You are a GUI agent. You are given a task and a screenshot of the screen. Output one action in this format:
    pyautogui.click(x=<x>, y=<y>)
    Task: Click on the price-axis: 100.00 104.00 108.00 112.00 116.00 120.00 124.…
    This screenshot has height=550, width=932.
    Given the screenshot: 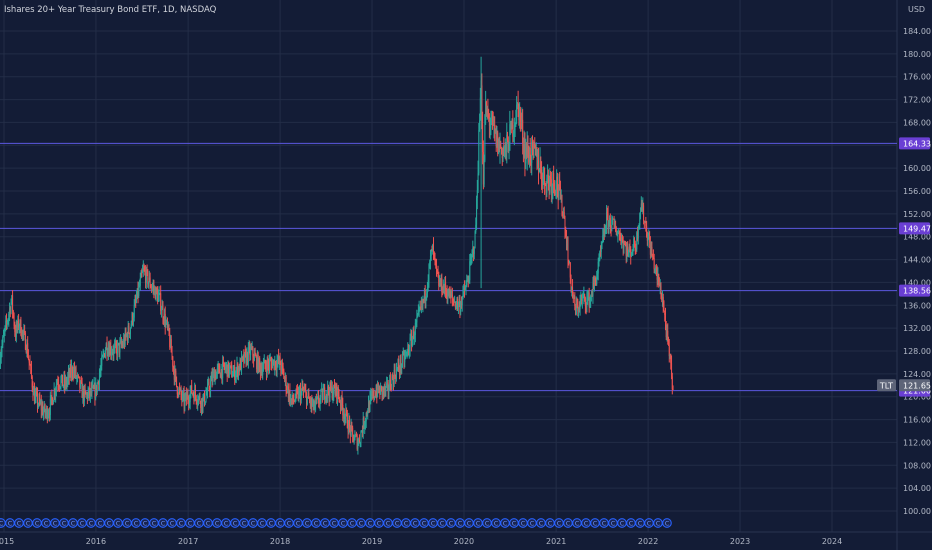 What is the action you would take?
    pyautogui.click(x=917, y=271)
    